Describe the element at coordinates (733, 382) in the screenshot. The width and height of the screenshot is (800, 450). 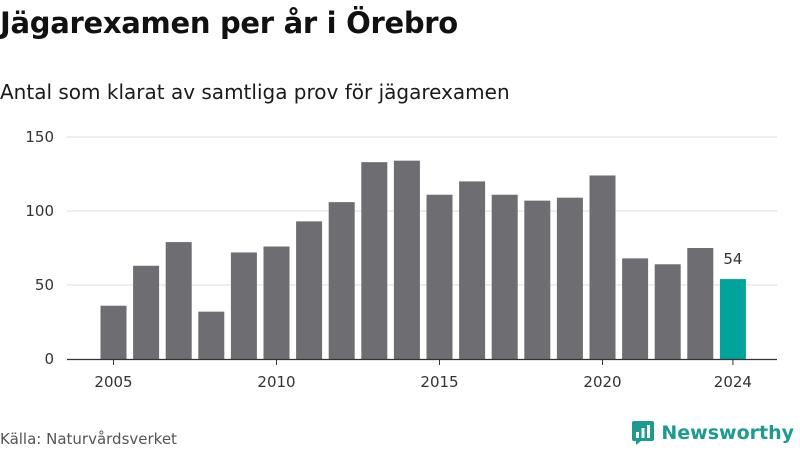
I see `x-tick-label-2024: 2024` at that location.